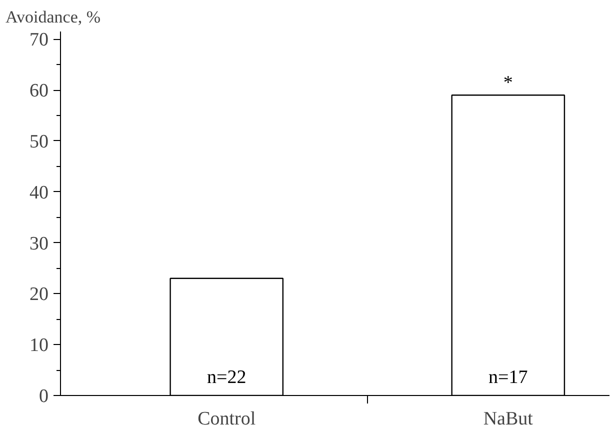 Image resolution: width=614 pixels, height=435 pixels. What do you see at coordinates (227, 419) in the screenshot?
I see `x-tick-label: Control` at bounding box center [227, 419].